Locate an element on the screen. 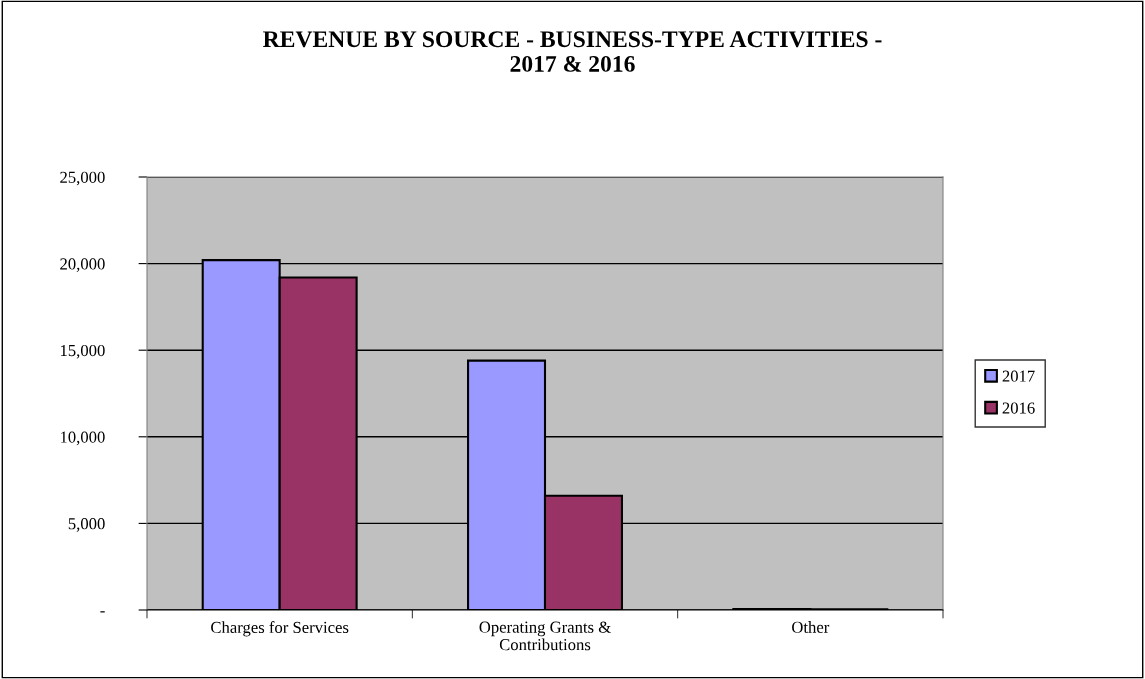 The height and width of the screenshot is (679, 1145). y-tick-label: 20,000 is located at coordinates (82, 265).